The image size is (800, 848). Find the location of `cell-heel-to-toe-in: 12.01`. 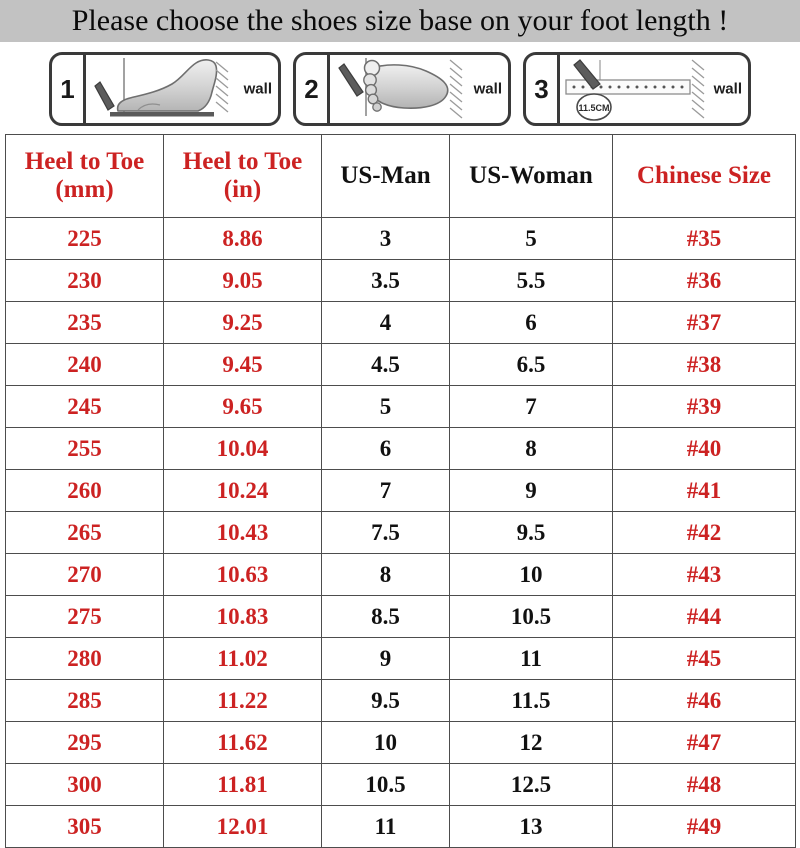

cell-heel-to-toe-in: 12.01 is located at coordinates (242, 826).